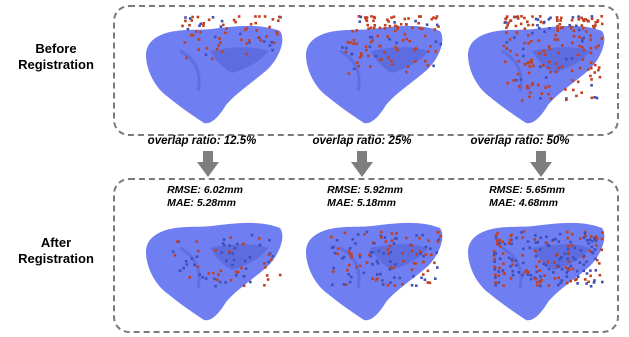 The image size is (629, 337). What do you see at coordinates (56, 64) in the screenshot?
I see `before-label-line2: Registration` at bounding box center [56, 64].